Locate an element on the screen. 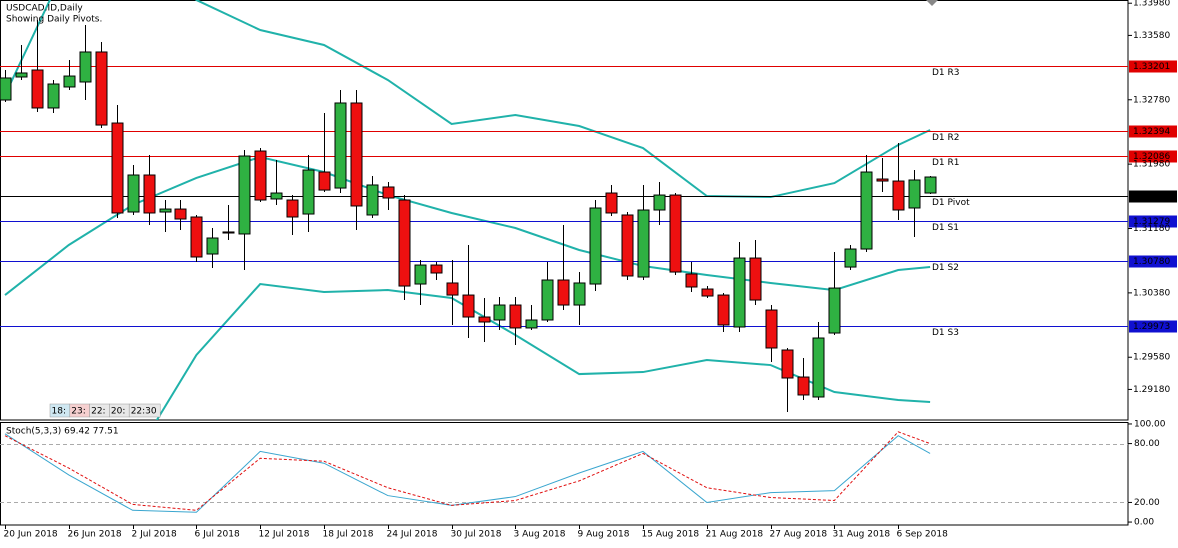 The height and width of the screenshot is (548, 1178). clock-part-bg is located at coordinates (144, 410).